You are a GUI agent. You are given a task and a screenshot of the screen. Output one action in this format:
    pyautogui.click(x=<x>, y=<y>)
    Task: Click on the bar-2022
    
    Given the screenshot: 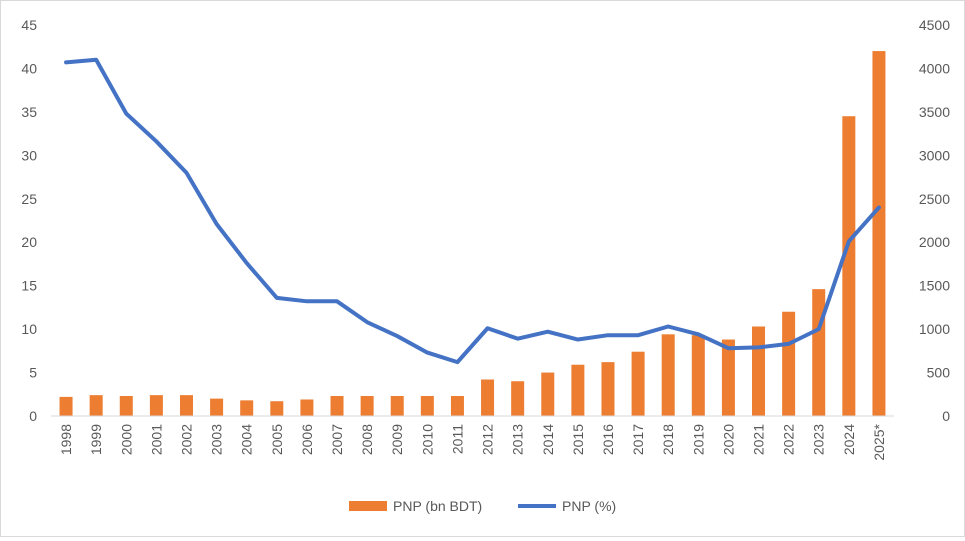 What is the action you would take?
    pyautogui.click(x=789, y=363)
    